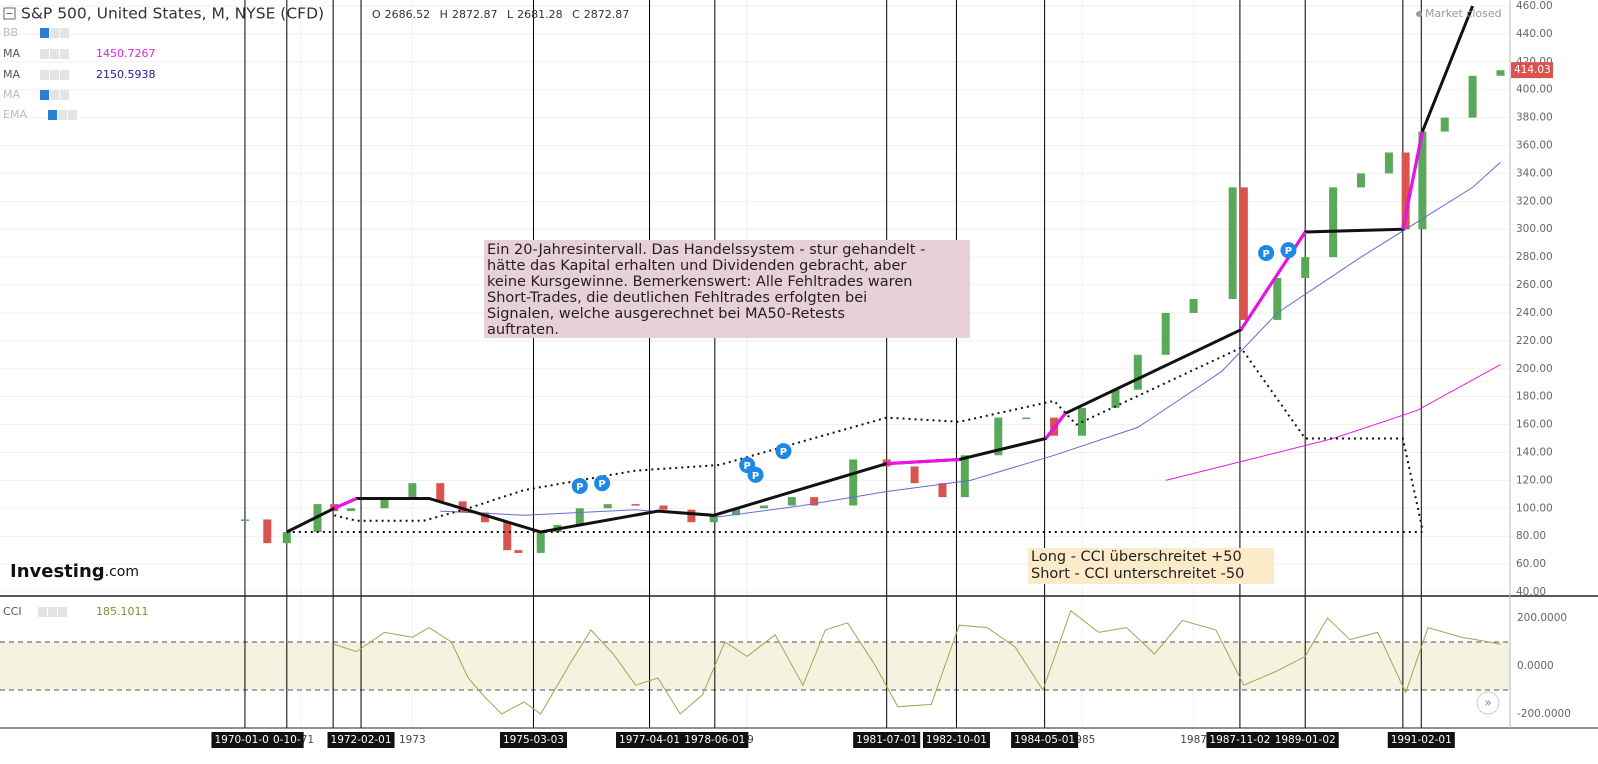 This screenshot has height=764, width=1598. I want to click on indicator-value: 1450.7267, so click(126, 53).